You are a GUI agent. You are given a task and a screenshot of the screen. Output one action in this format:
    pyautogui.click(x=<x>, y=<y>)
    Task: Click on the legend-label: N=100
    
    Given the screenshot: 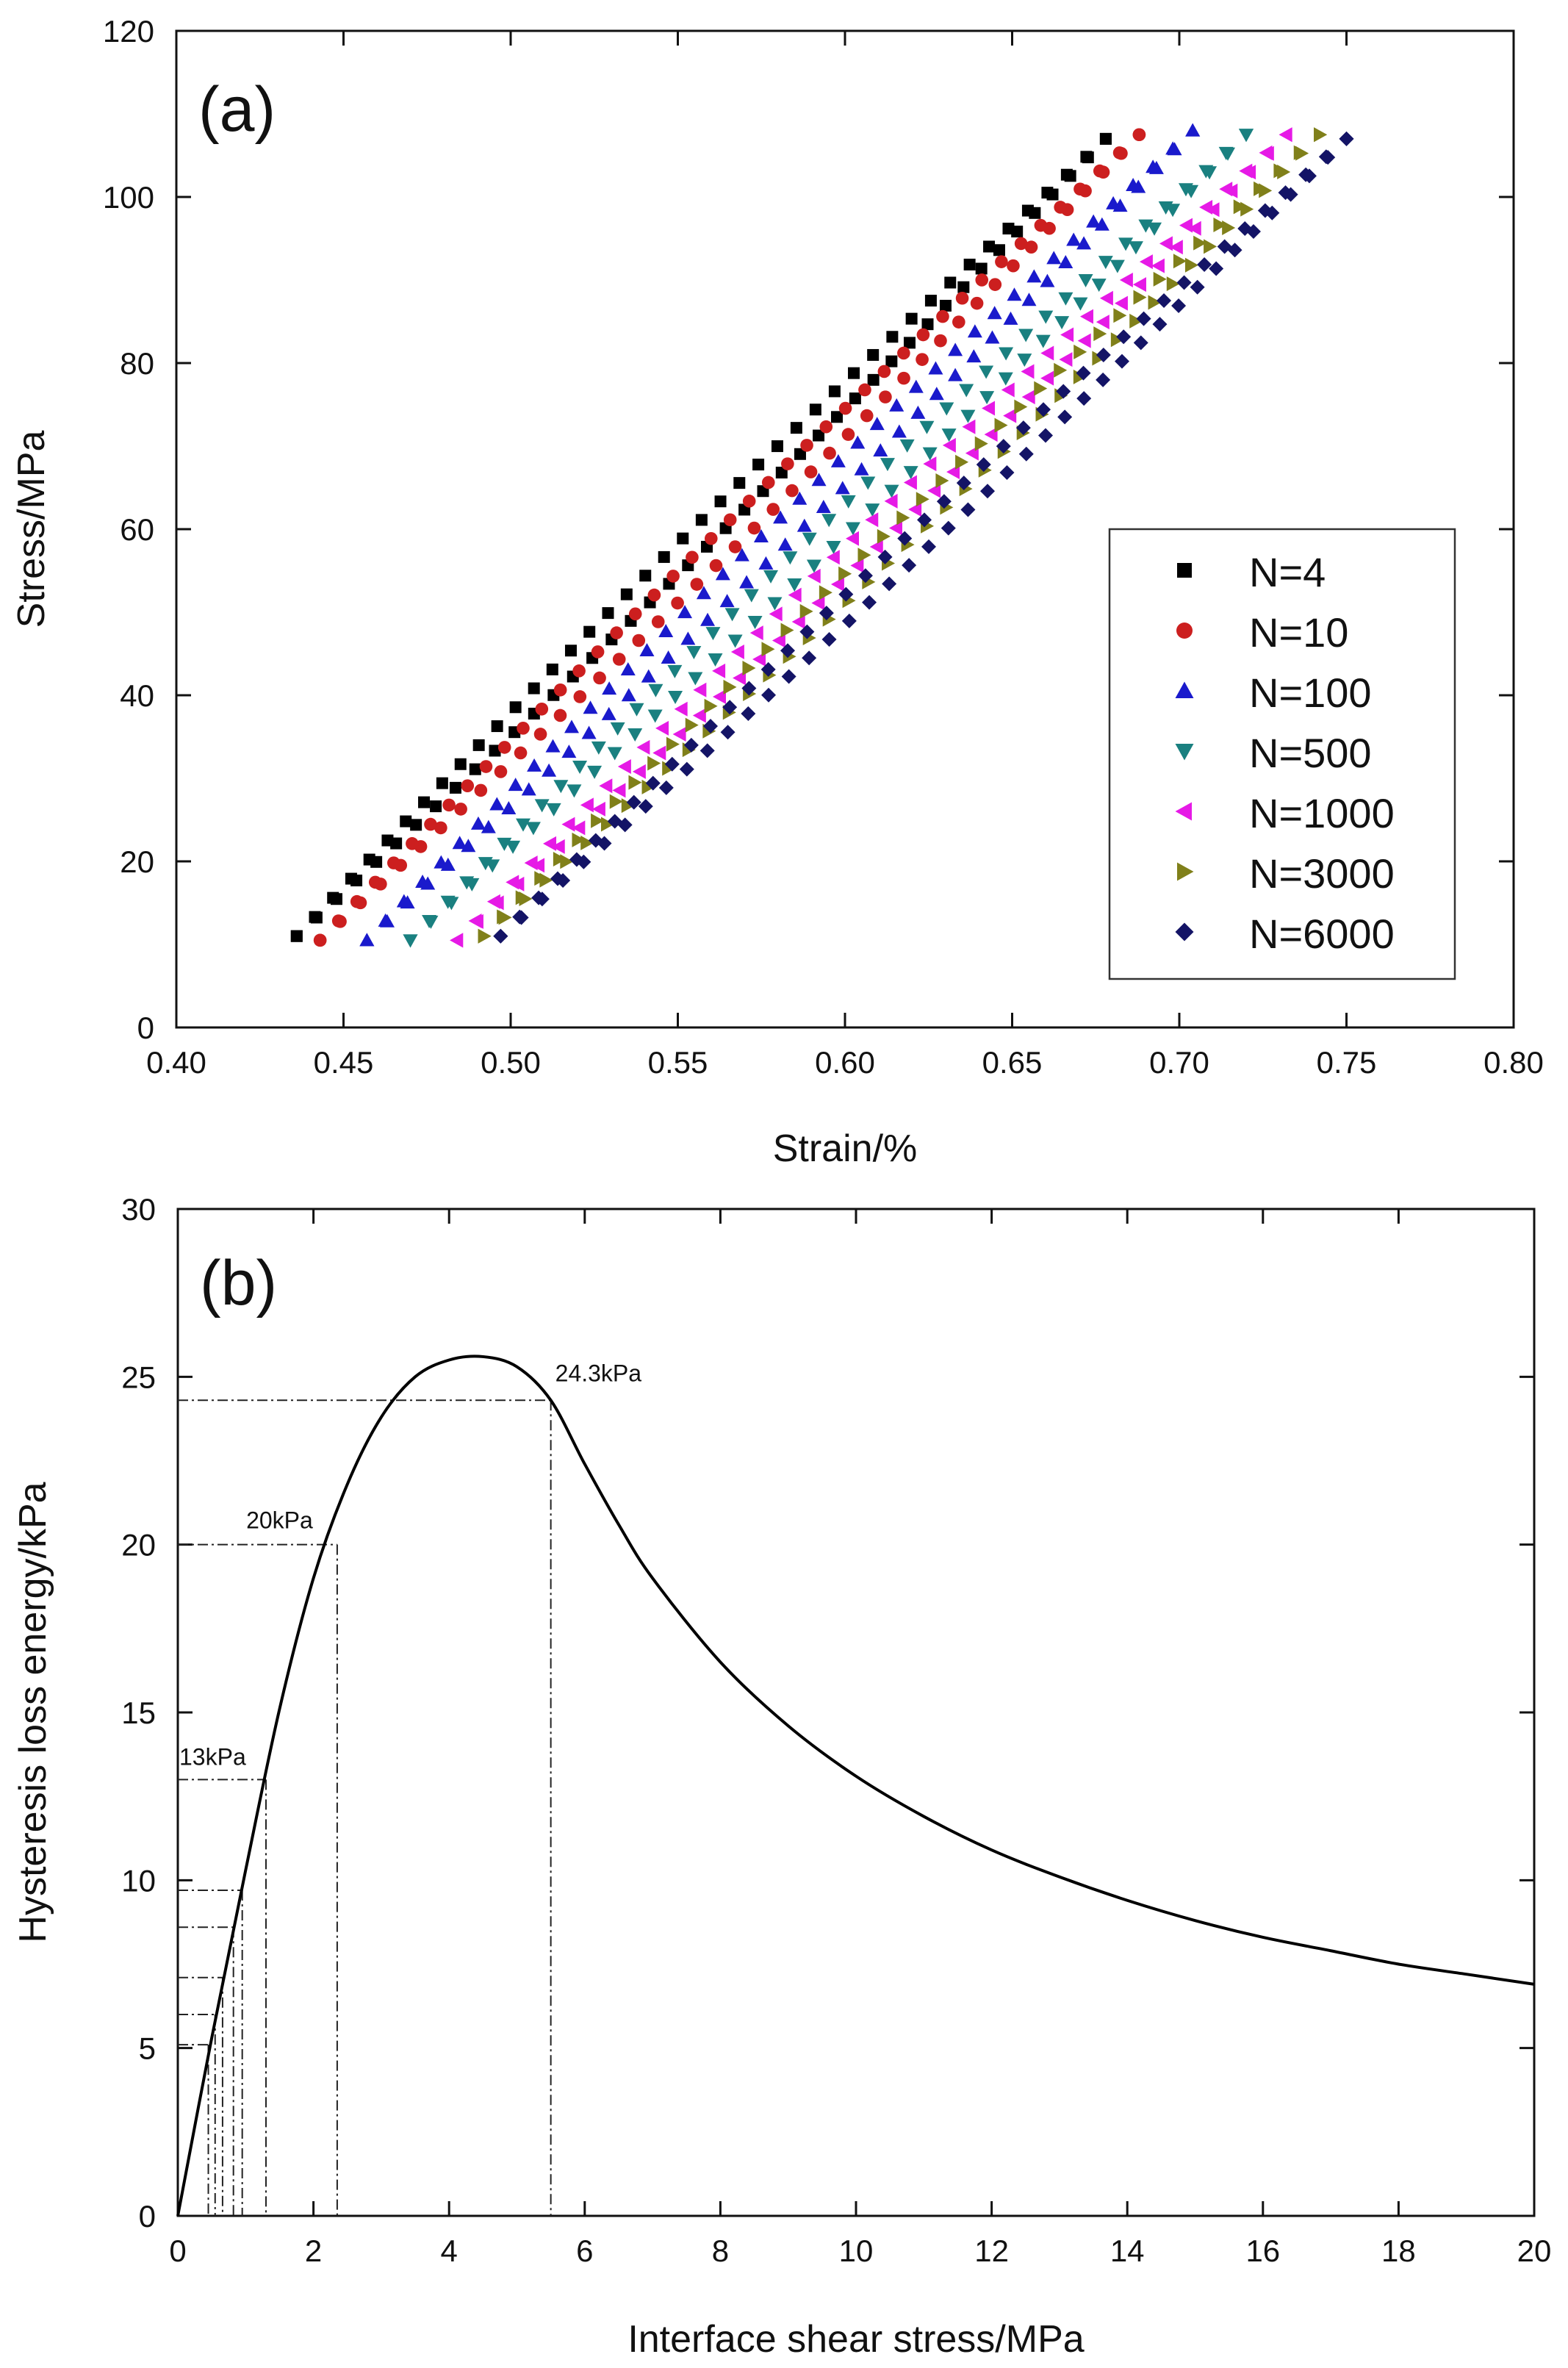 What is the action you would take?
    pyautogui.click(x=1311, y=693)
    